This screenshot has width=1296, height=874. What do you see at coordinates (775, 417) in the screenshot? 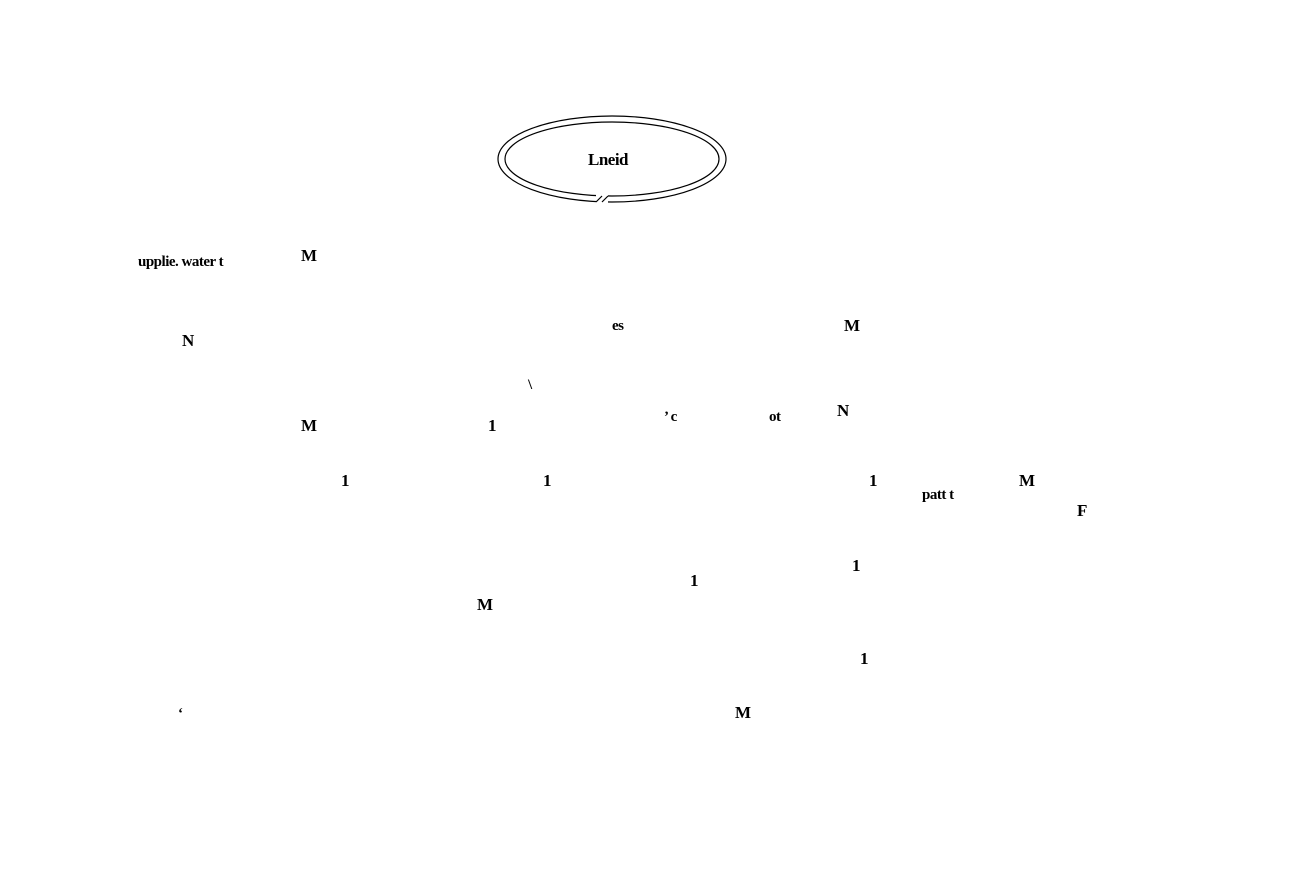
I see `label-fragment: ot` at bounding box center [775, 417].